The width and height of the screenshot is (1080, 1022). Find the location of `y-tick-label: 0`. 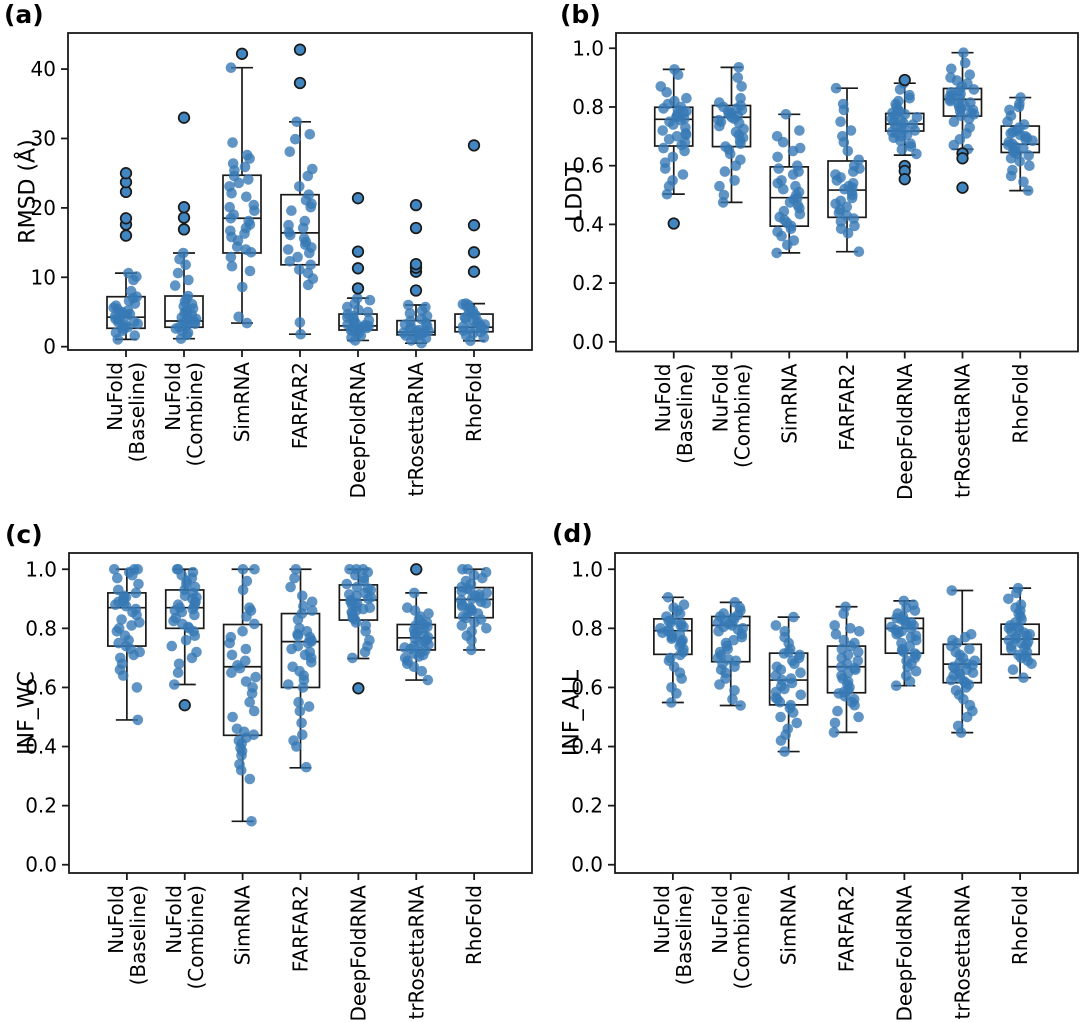

y-tick-label: 0 is located at coordinates (49, 347).